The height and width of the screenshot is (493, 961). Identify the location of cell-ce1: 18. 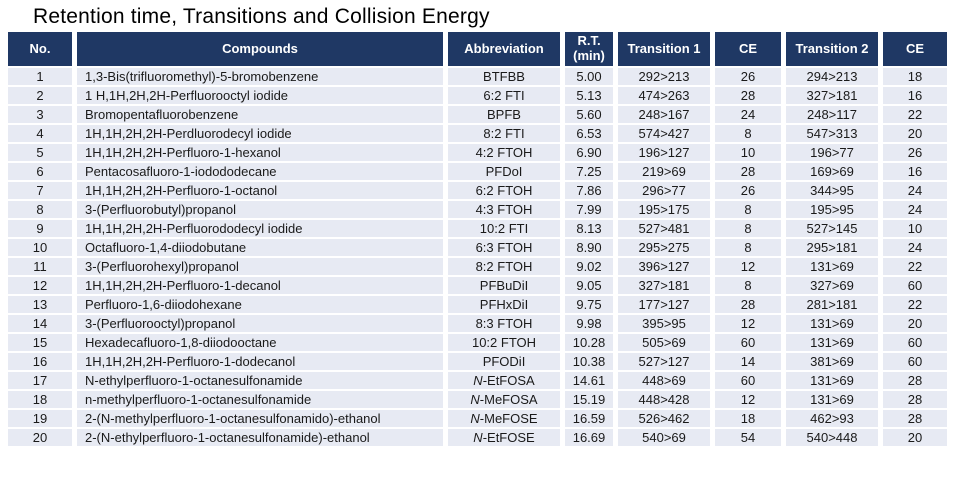
(748, 418).